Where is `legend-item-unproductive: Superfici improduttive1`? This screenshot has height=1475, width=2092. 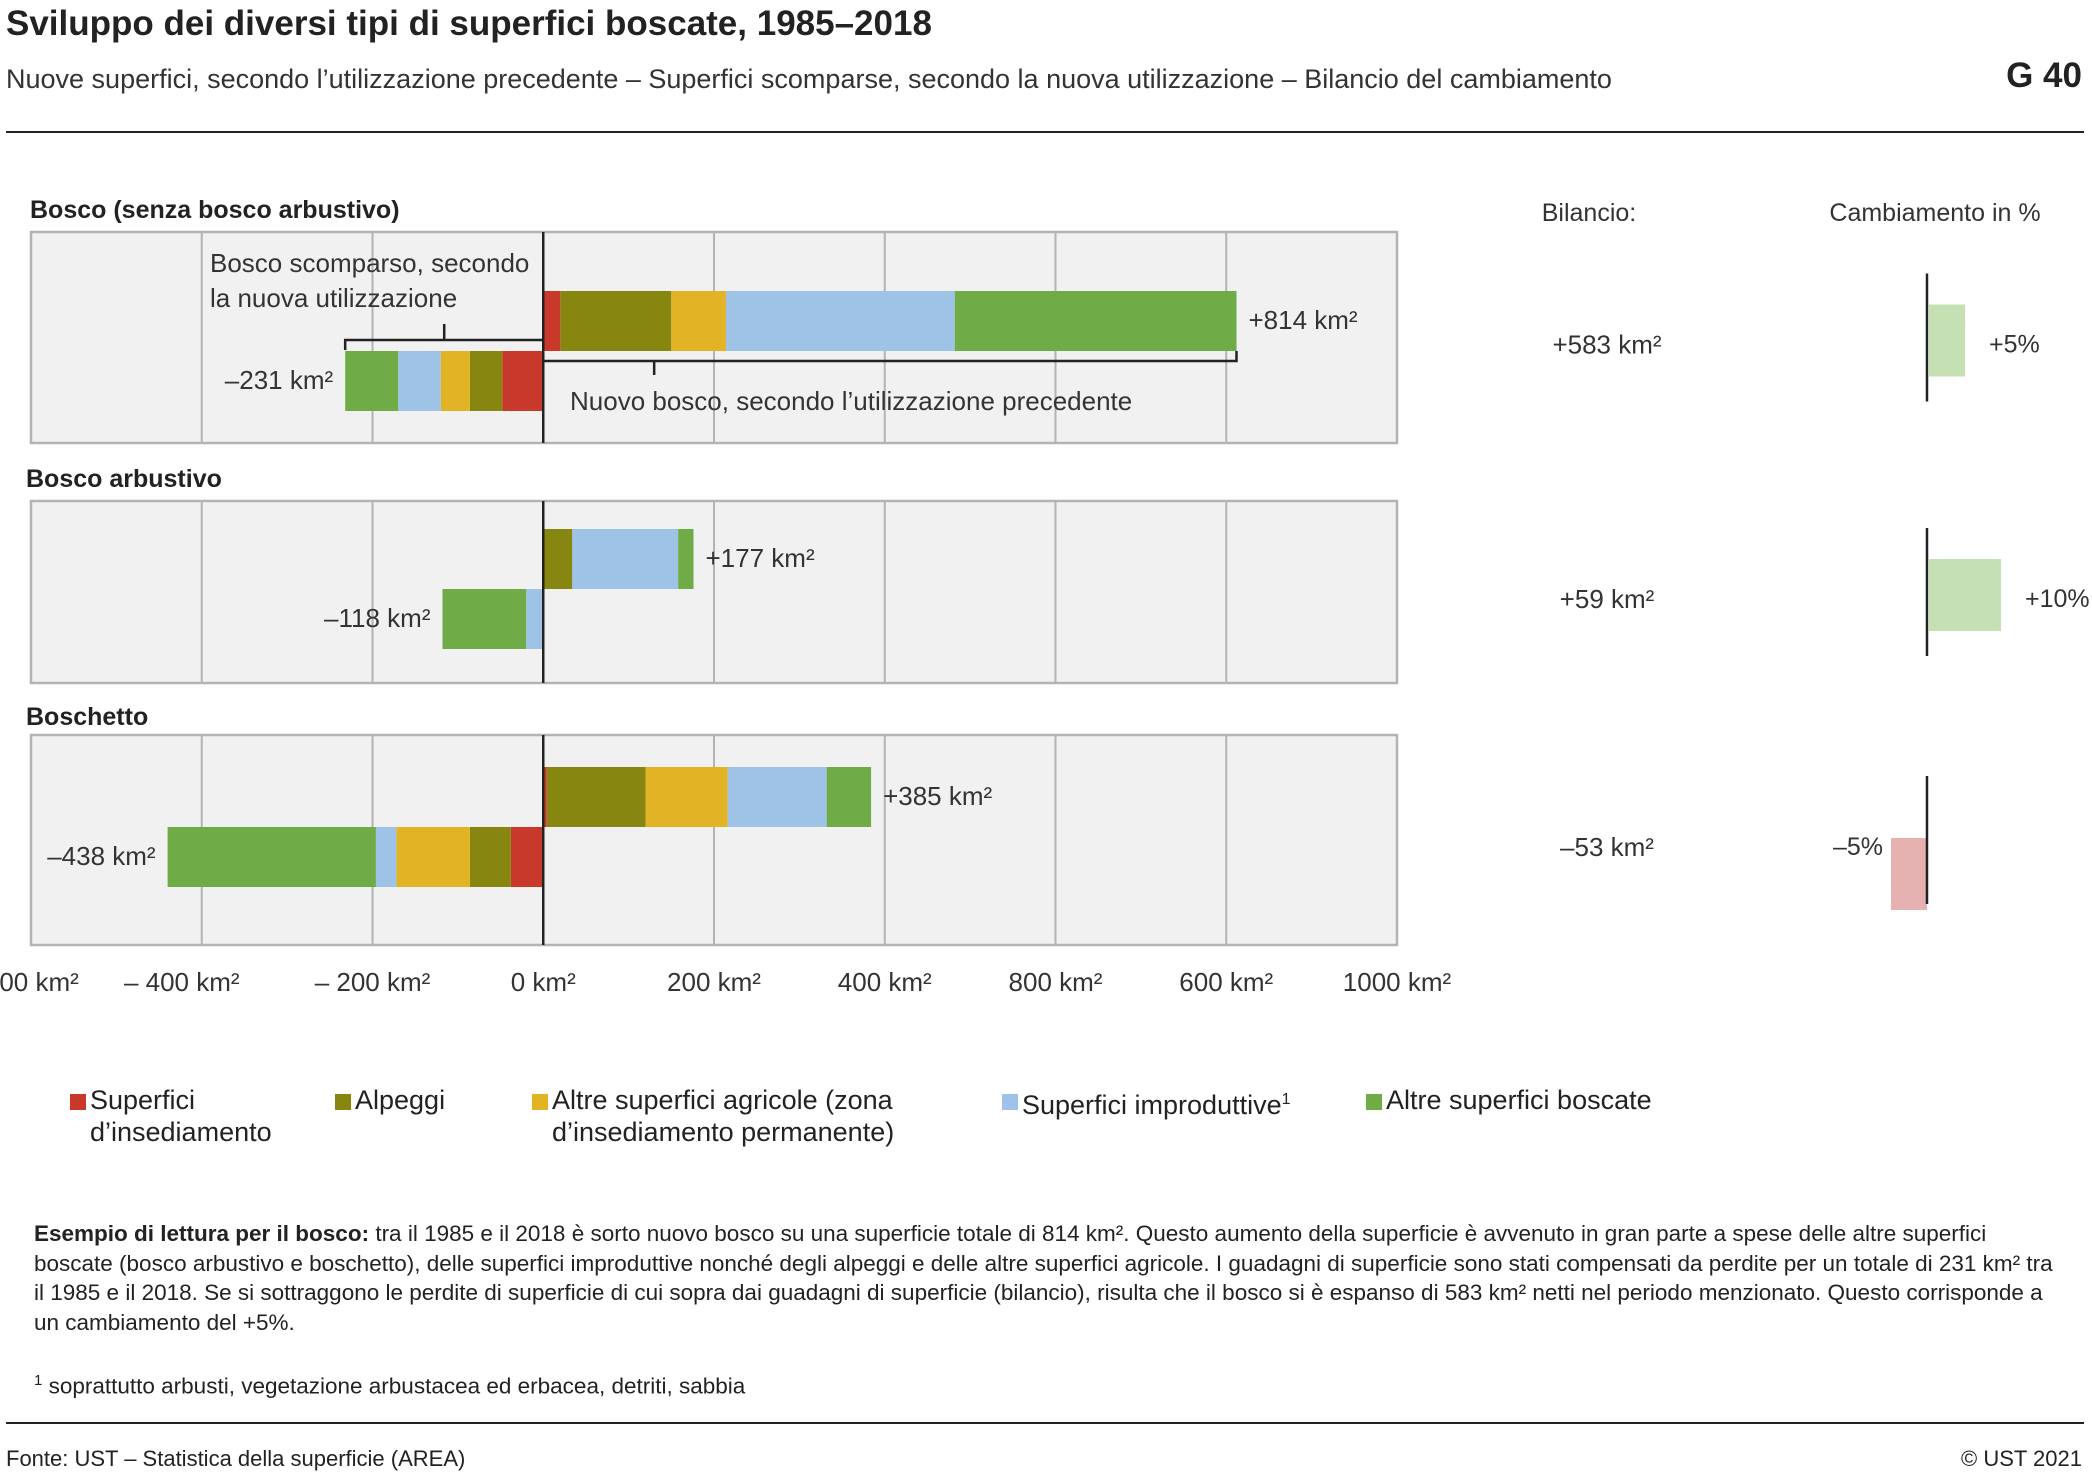 legend-item-unproductive: Superfici improduttive1 is located at coordinates (1146, 1102).